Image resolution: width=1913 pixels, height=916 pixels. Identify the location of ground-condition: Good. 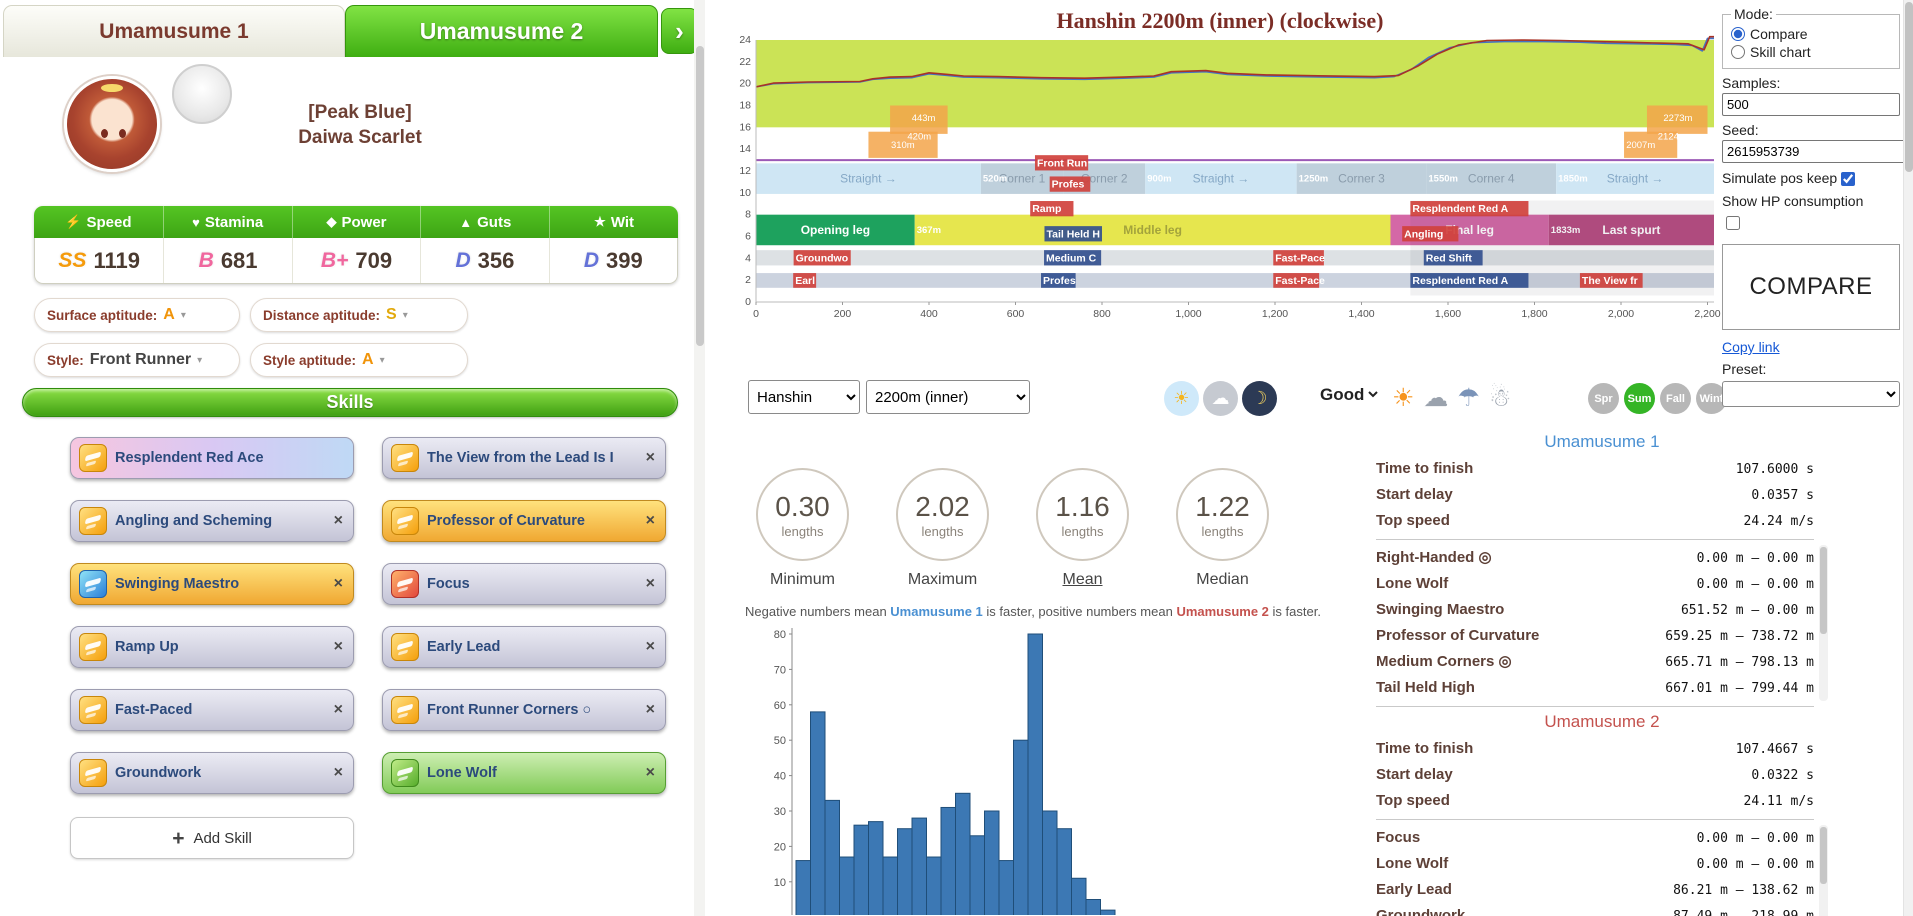
(1348, 394).